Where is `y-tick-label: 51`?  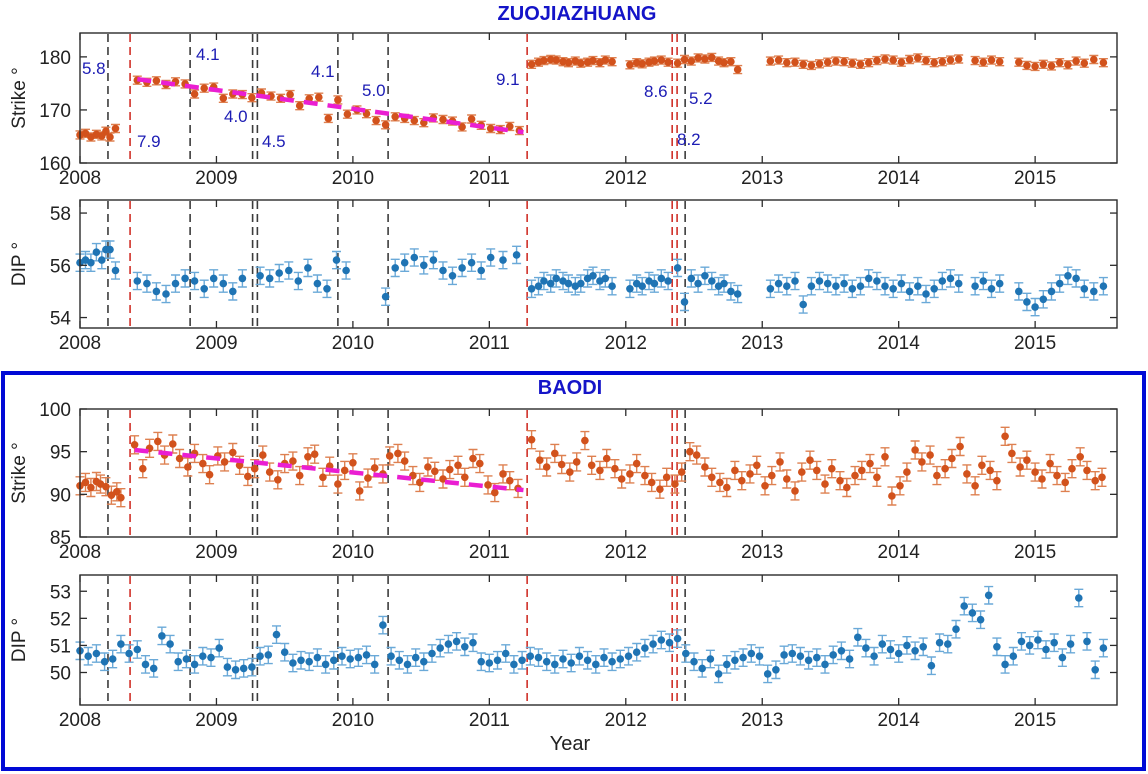
y-tick-label: 51 is located at coordinates (60, 646).